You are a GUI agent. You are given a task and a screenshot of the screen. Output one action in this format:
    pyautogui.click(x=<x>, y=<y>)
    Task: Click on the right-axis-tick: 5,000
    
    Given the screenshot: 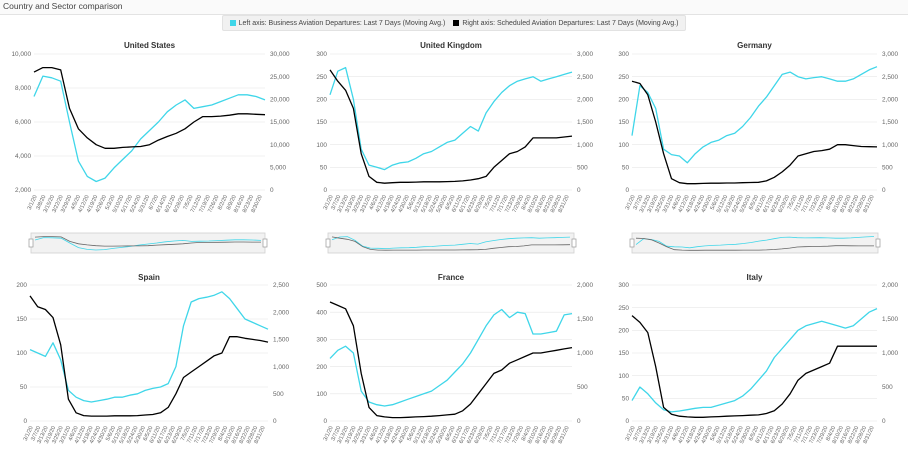 What is the action you would take?
    pyautogui.click(x=278, y=168)
    